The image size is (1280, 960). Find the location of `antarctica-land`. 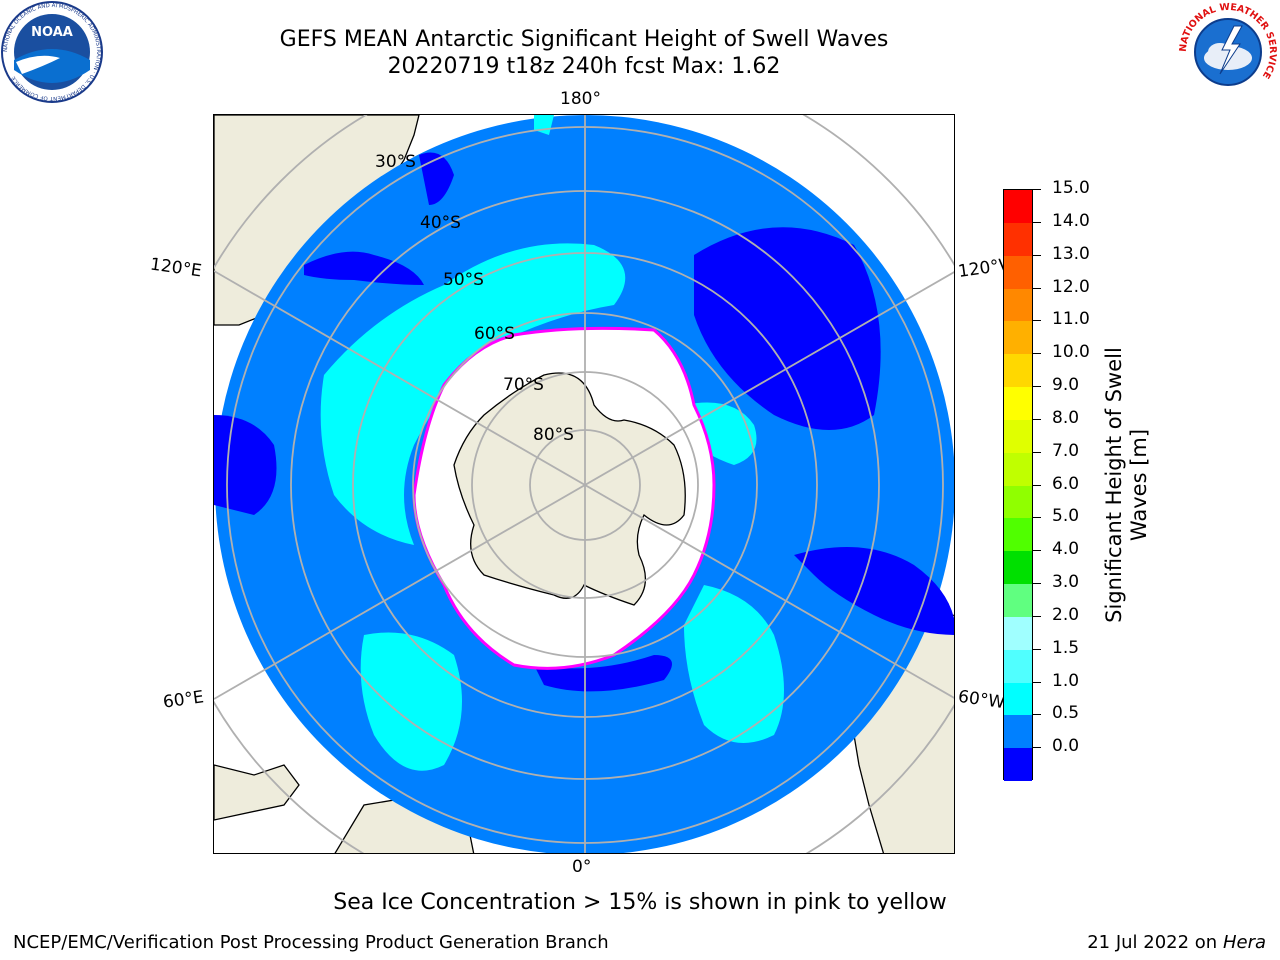

antarctica-land is located at coordinates (569, 489).